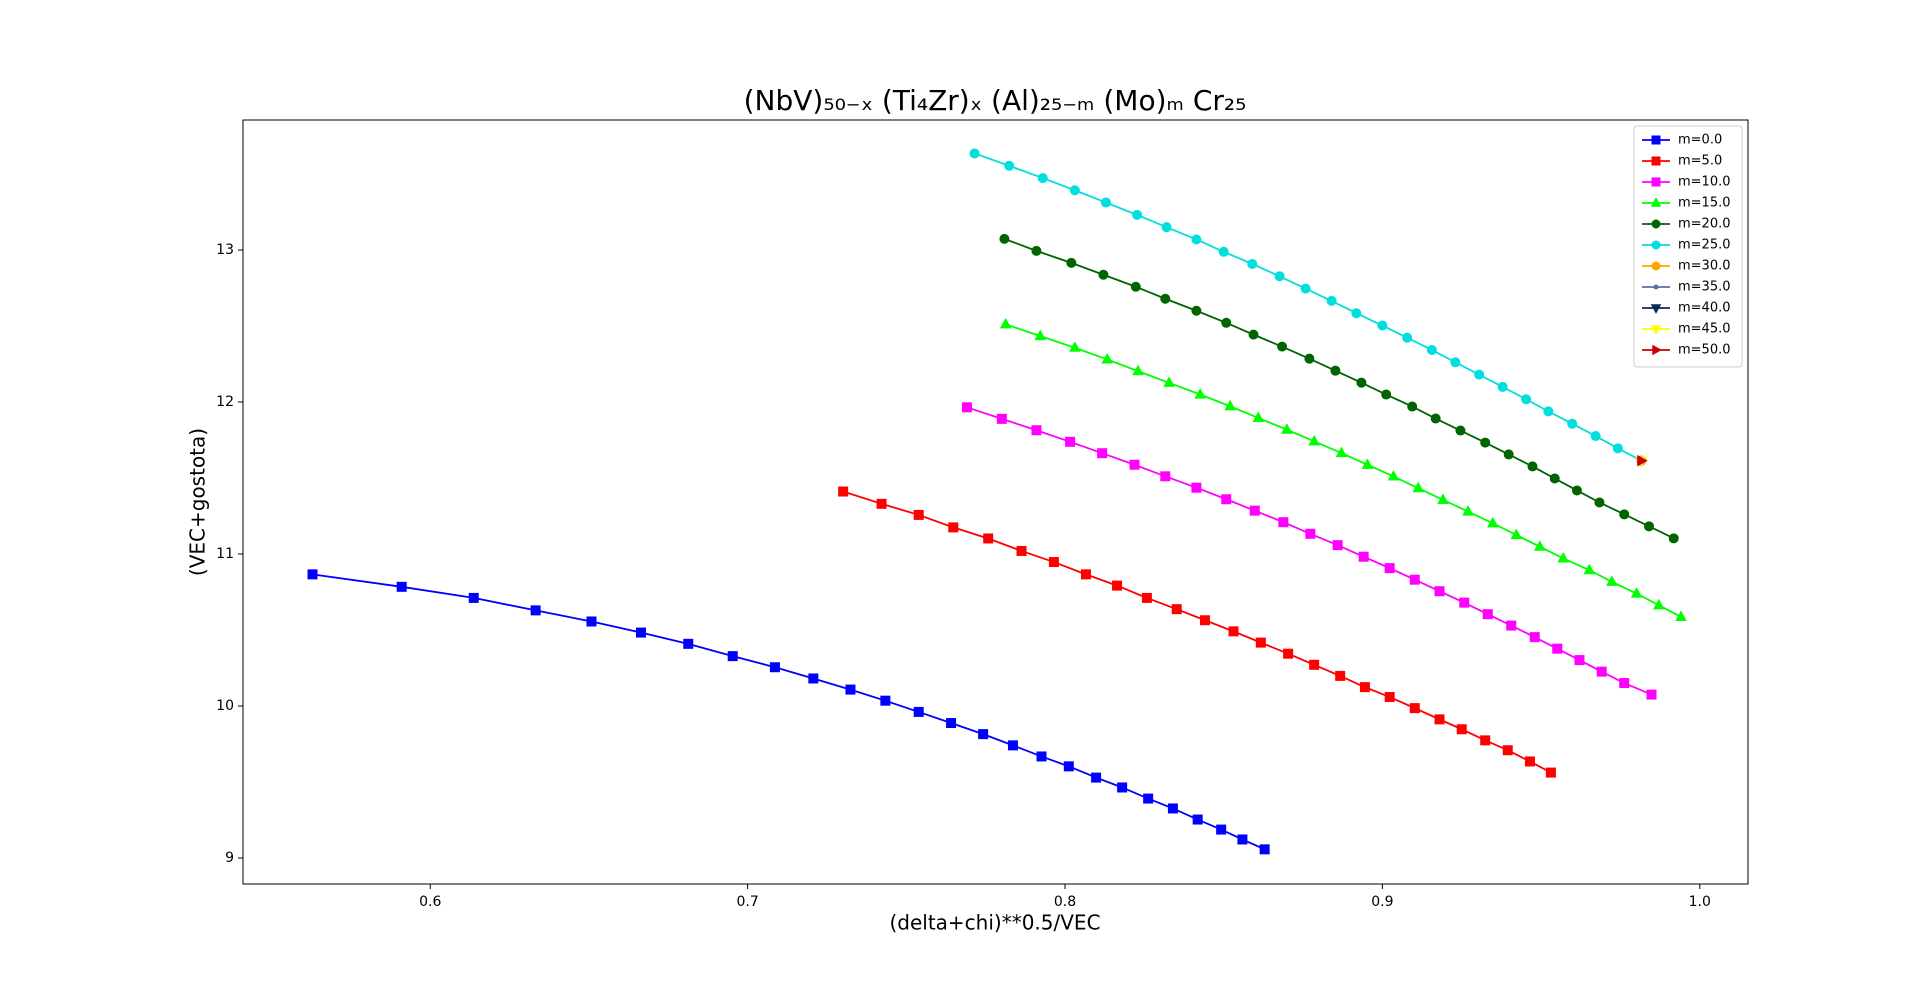 This screenshot has width=1920, height=983. What do you see at coordinates (430, 902) in the screenshot?
I see `x-tick-label: 0.6` at bounding box center [430, 902].